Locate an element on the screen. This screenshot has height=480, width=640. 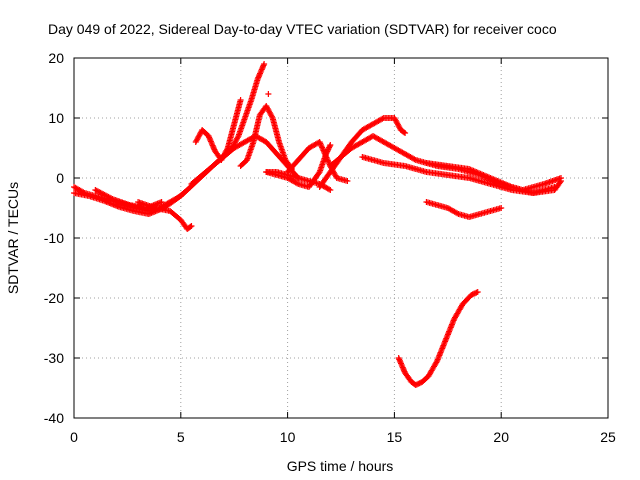
x-tick-label: 10 is located at coordinates (288, 437).